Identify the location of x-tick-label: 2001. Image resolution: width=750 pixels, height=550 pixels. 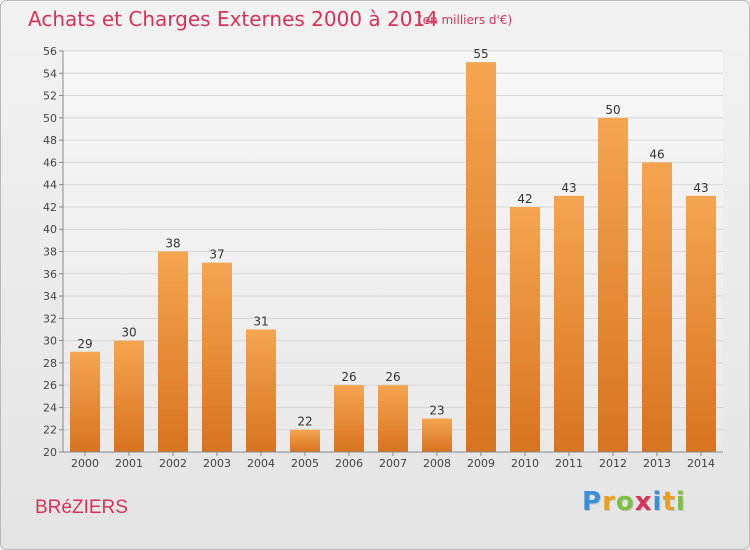
(129, 463).